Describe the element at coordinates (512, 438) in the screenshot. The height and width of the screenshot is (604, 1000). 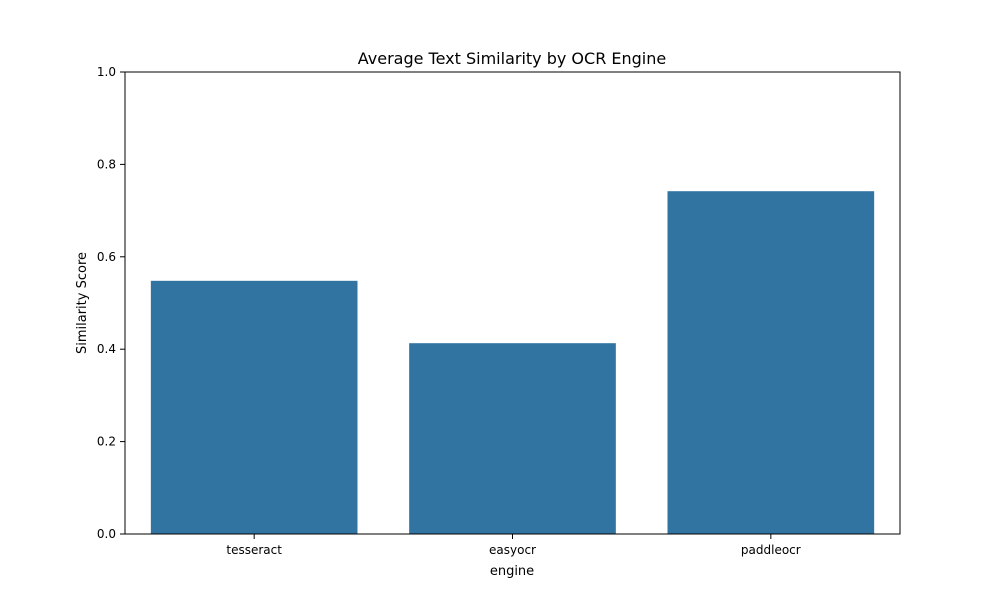
I see `bar-easyocr` at that location.